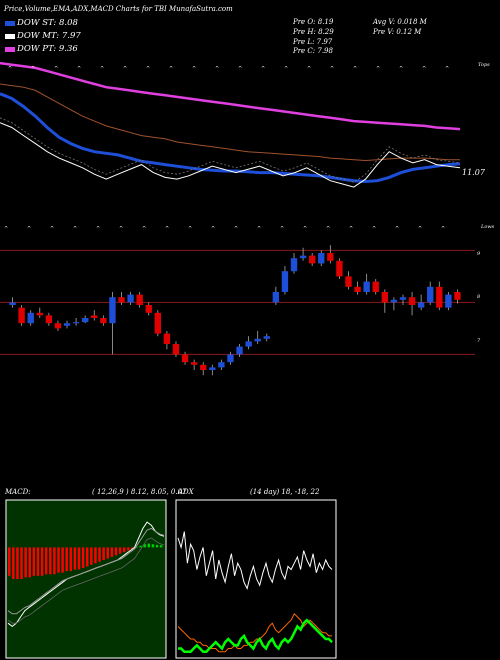 The width and height of the screenshot is (500, 660). I want to click on adx-panel-bg, so click(256, 579).